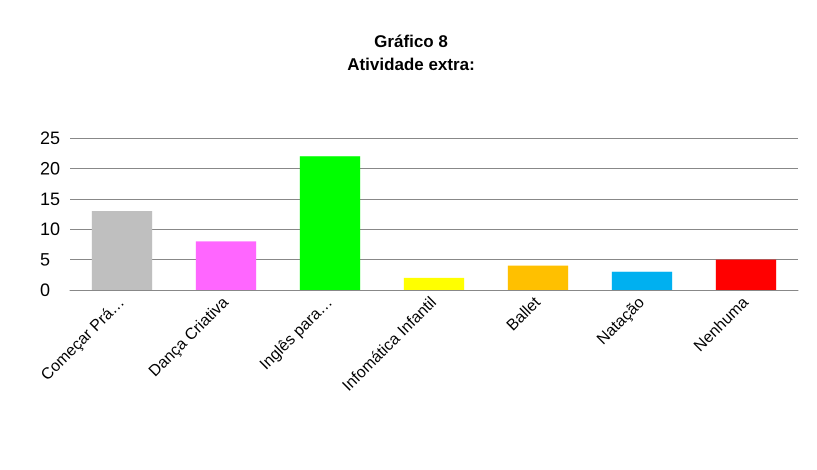  I want to click on y-tick-label: 15, so click(50, 198).